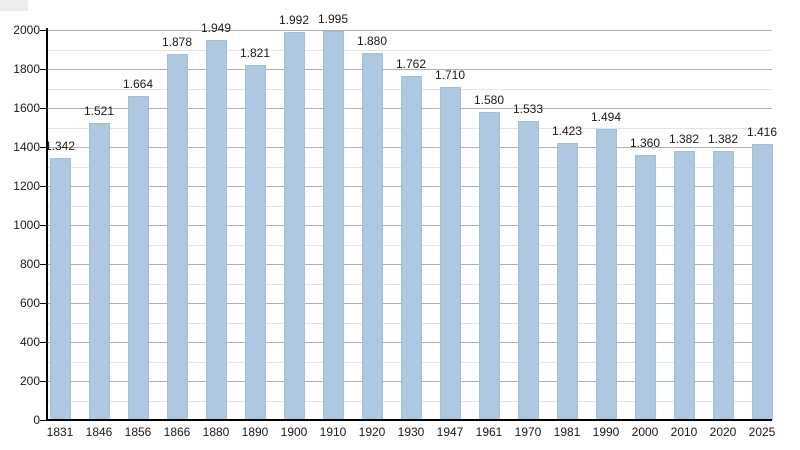 This screenshot has height=450, width=800. What do you see at coordinates (26, 186) in the screenshot?
I see `y-tick-label: 1200` at bounding box center [26, 186].